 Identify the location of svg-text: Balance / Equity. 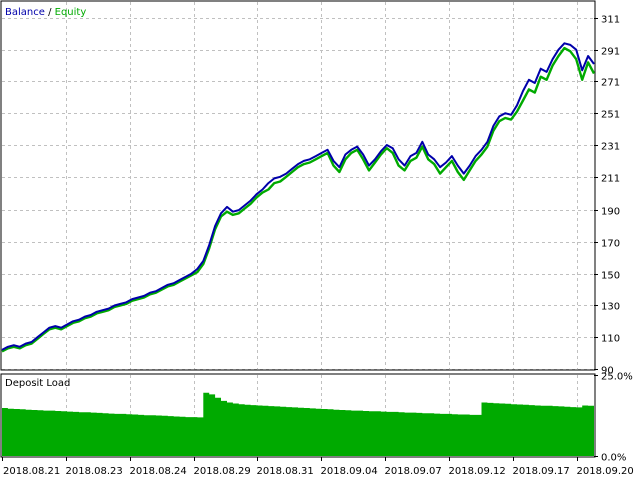
(45, 12).